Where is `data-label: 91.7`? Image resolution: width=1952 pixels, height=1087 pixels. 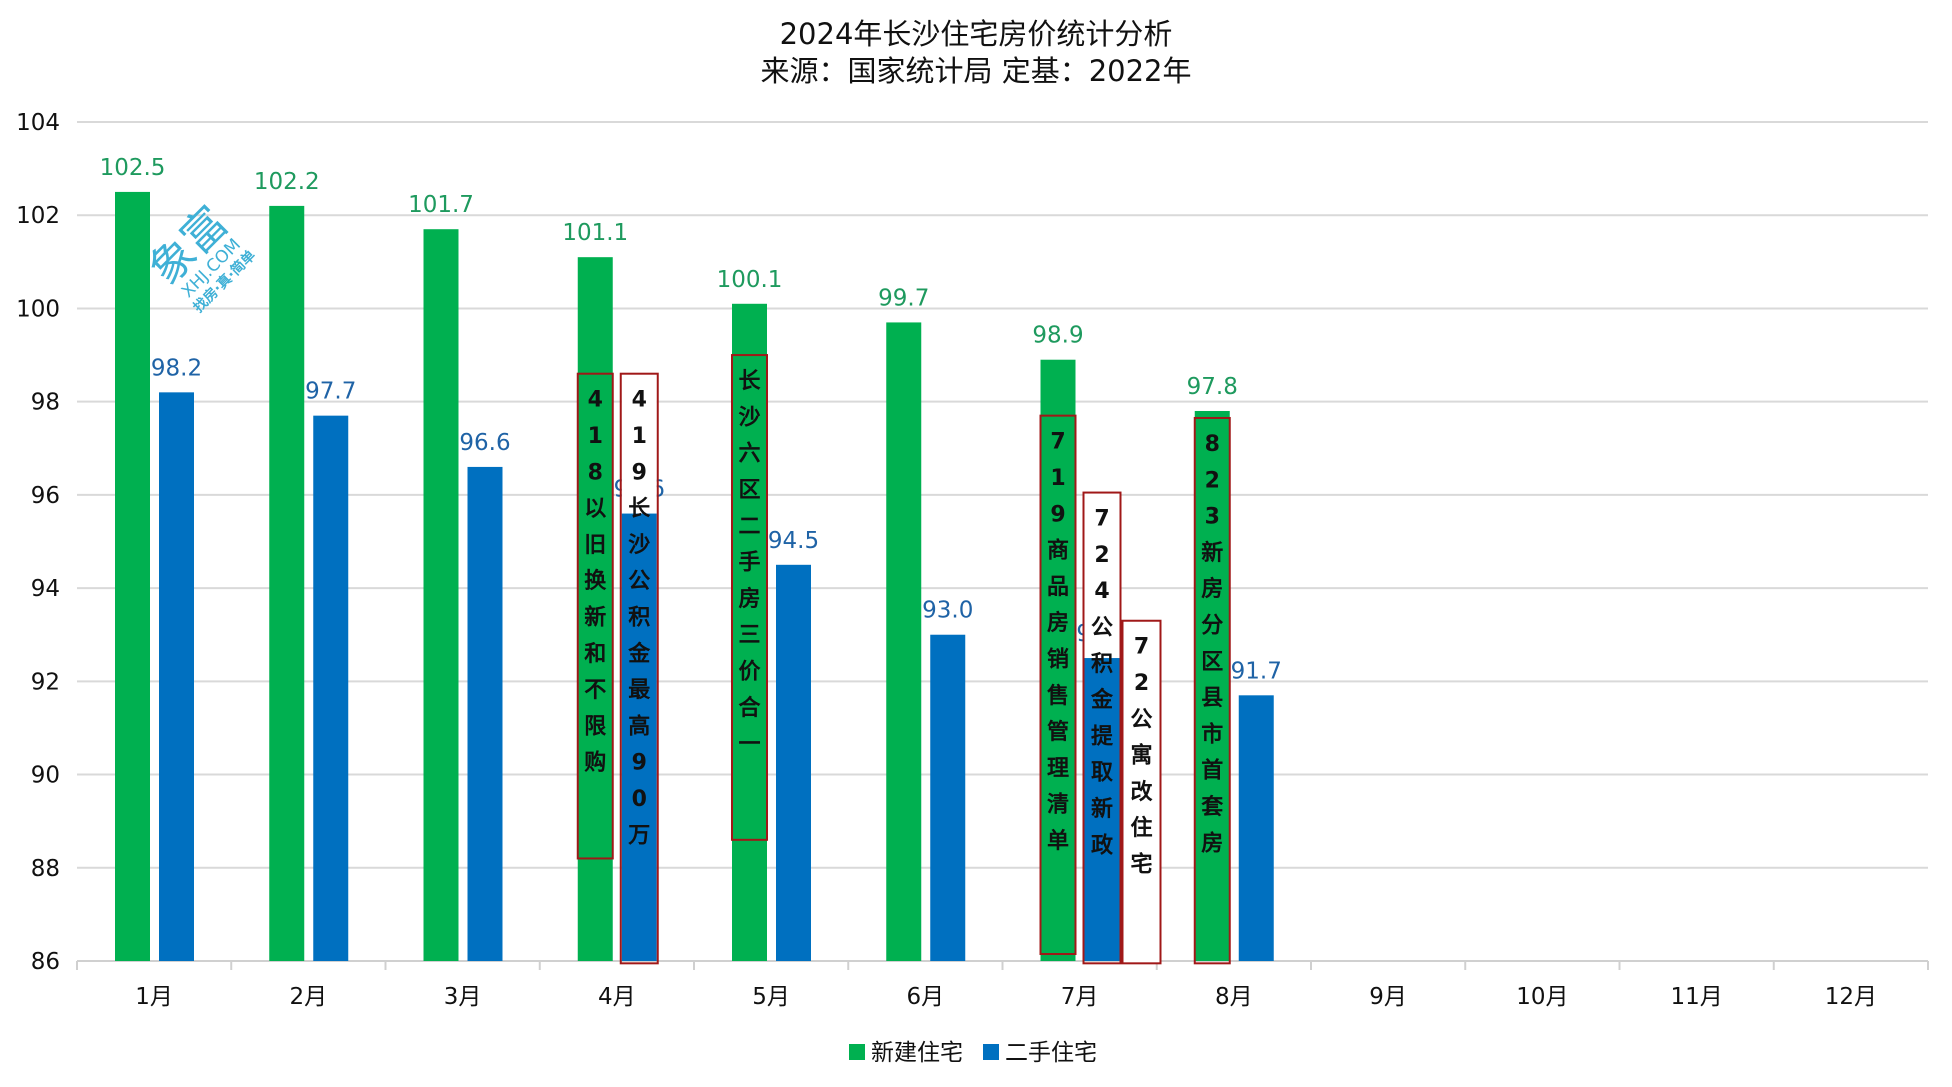 data-label: 91.7 is located at coordinates (1256, 671).